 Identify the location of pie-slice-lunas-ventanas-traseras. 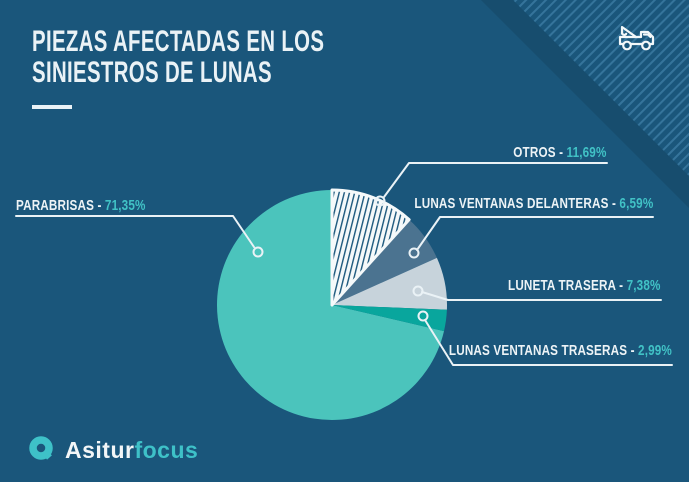
(389, 318).